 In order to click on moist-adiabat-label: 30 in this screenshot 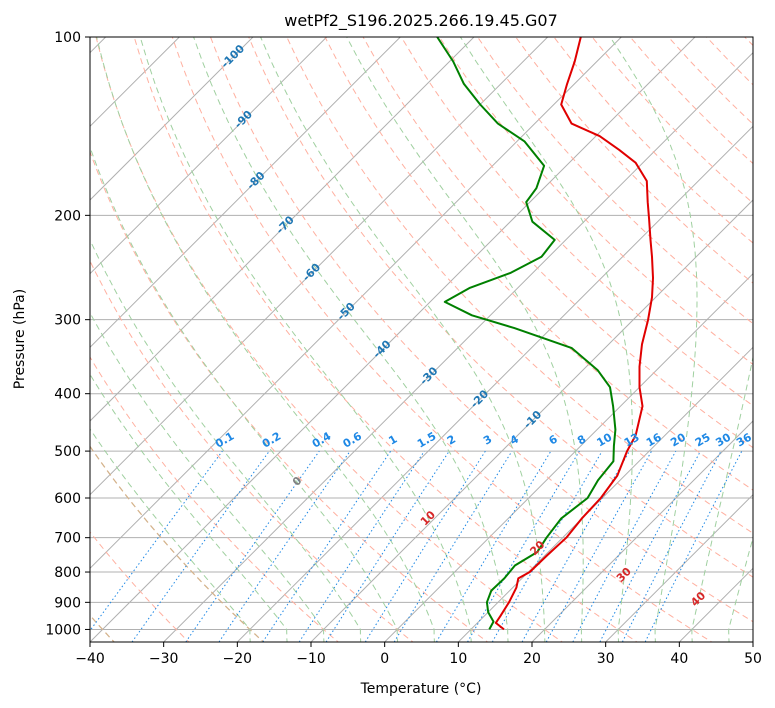, I will do `click(624, 575)`.